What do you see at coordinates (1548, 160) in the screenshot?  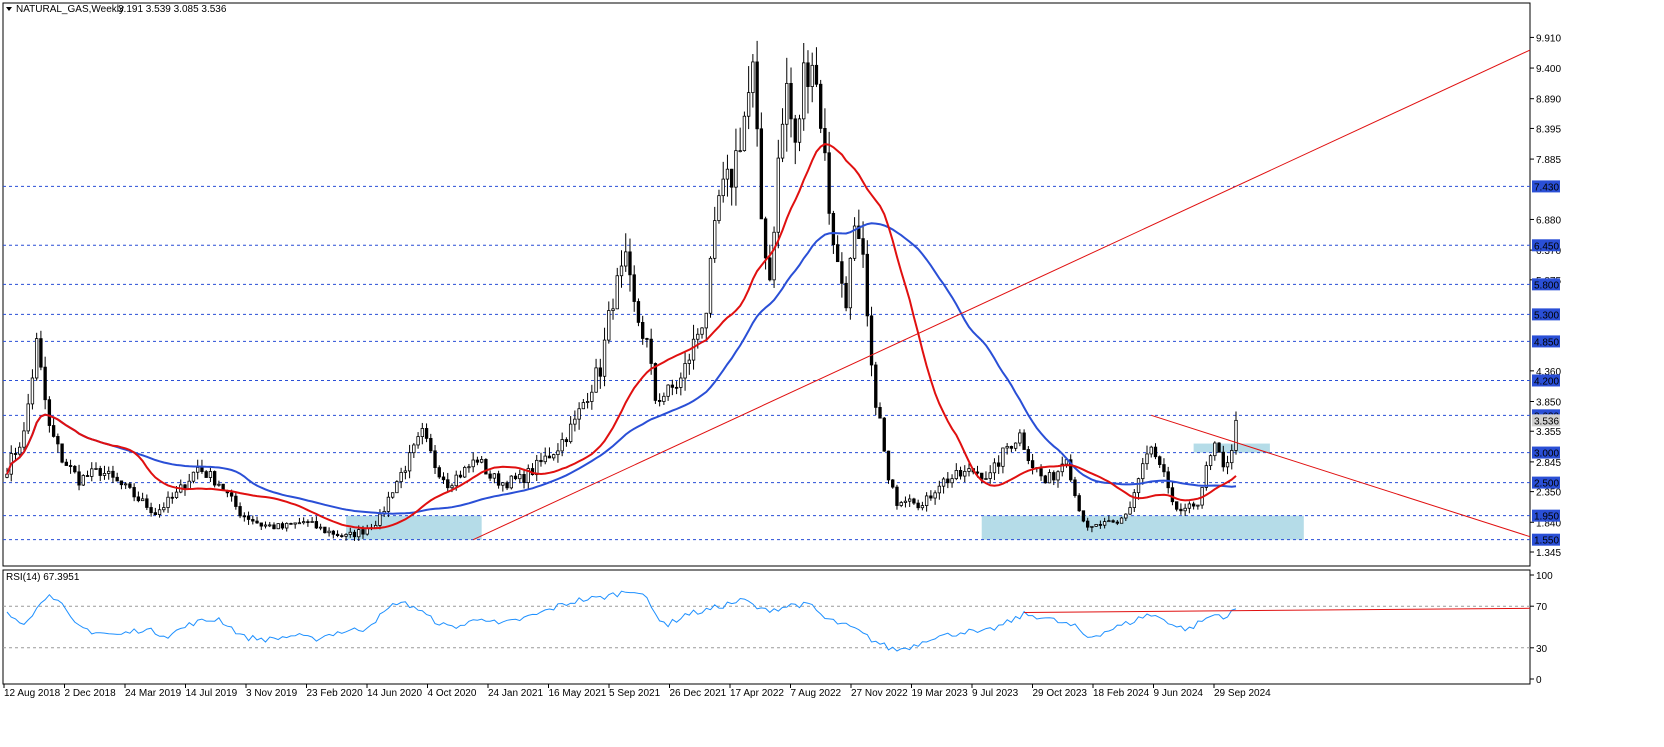 I see `y-tick-label: 7.885` at bounding box center [1548, 160].